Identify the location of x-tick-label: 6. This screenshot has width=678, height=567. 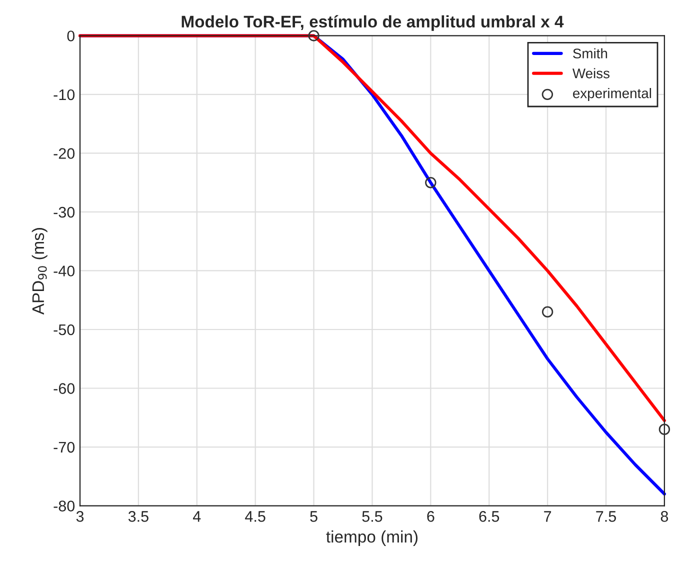
(430, 516).